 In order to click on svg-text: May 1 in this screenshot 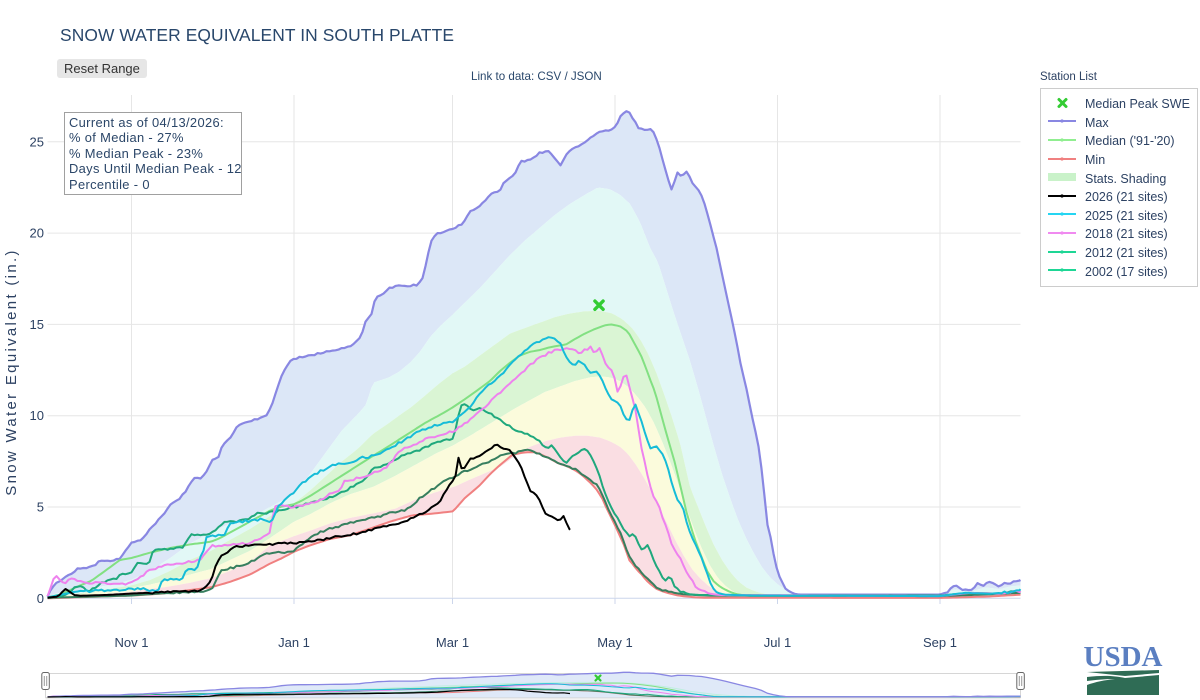, I will do `click(614, 642)`.